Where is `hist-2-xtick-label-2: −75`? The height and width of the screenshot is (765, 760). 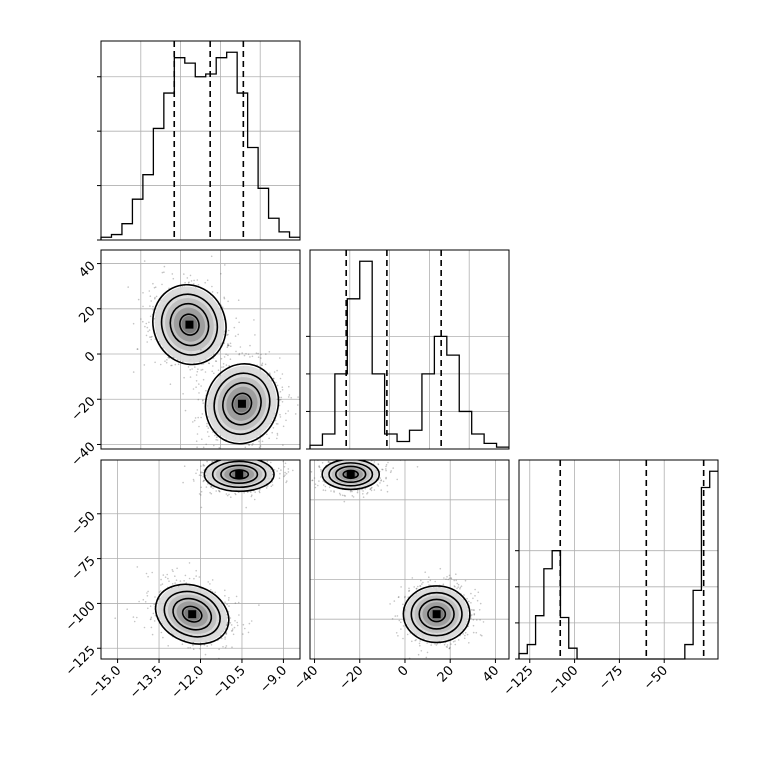
hist-2-xtick-label-2: −75 is located at coordinates (611, 678).